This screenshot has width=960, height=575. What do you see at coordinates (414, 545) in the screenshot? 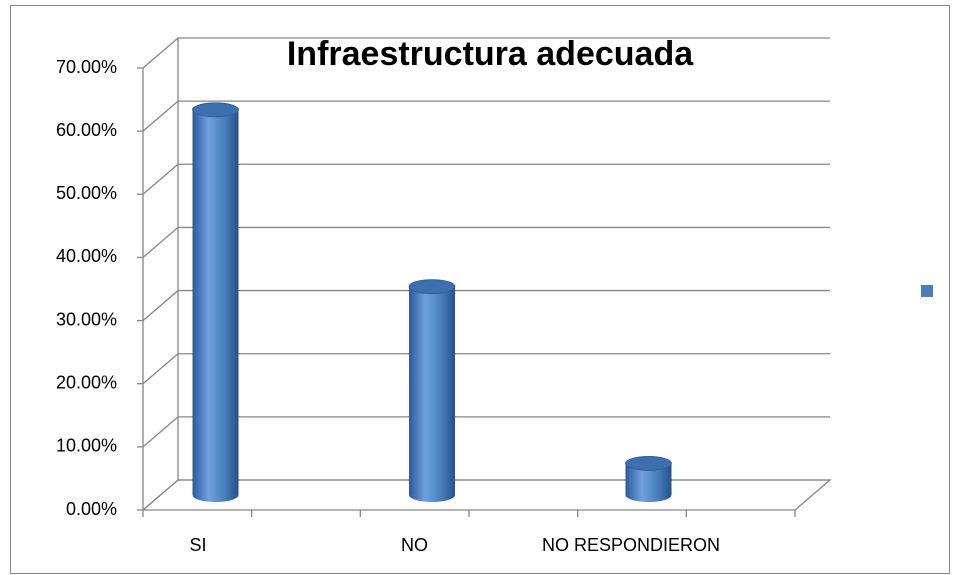
I see `x-tick-label: NO` at bounding box center [414, 545].